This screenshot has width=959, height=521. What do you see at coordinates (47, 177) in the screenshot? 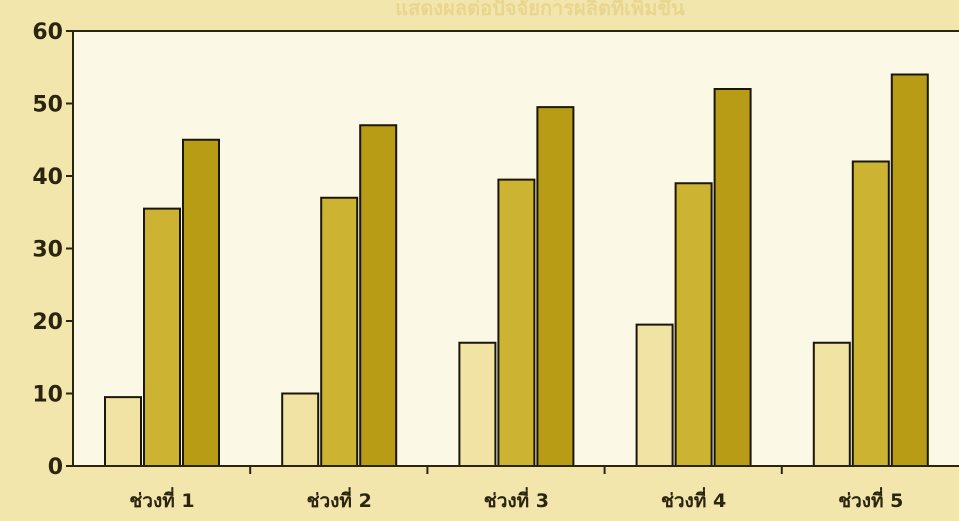
I see `y-tick-label: 40` at bounding box center [47, 177].